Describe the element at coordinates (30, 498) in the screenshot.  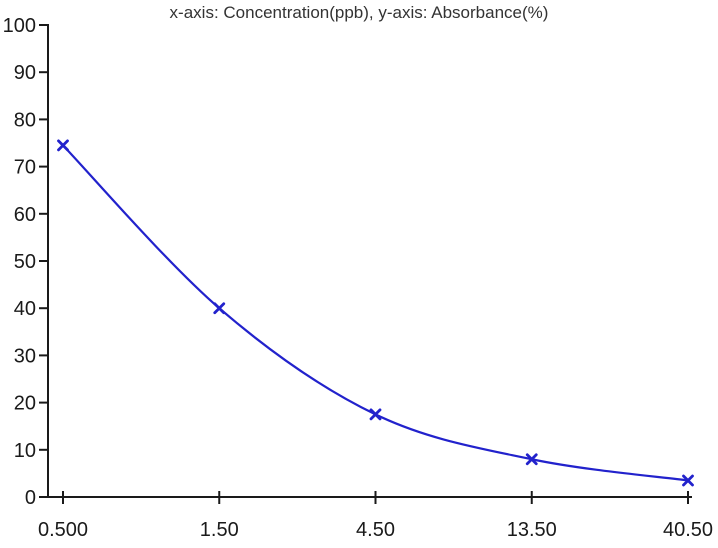
I see `y-tick-label: 0` at that location.